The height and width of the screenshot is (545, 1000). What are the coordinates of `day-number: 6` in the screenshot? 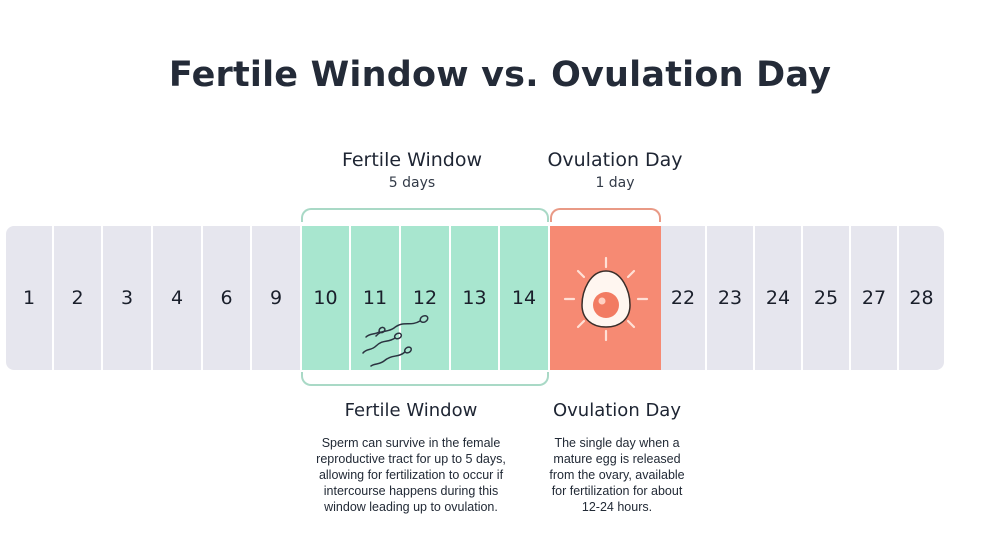 It's located at (226, 298).